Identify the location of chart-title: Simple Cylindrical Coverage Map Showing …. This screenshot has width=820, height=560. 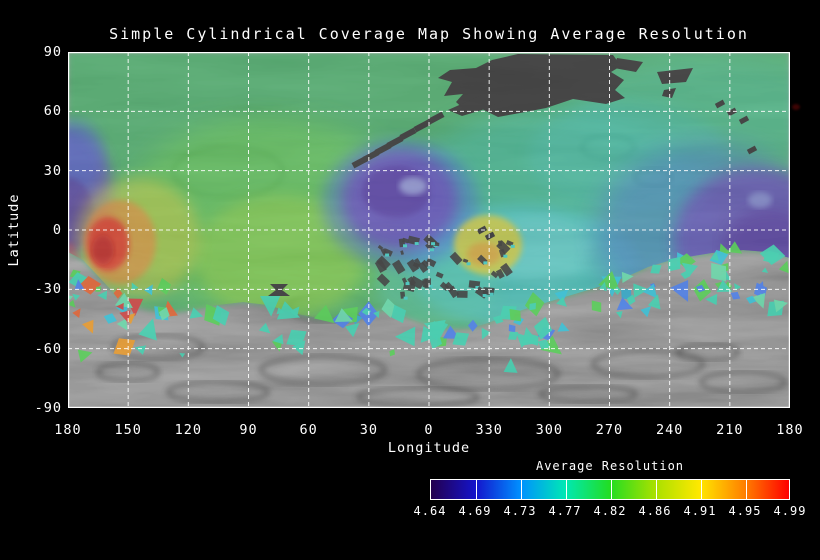
(429, 34).